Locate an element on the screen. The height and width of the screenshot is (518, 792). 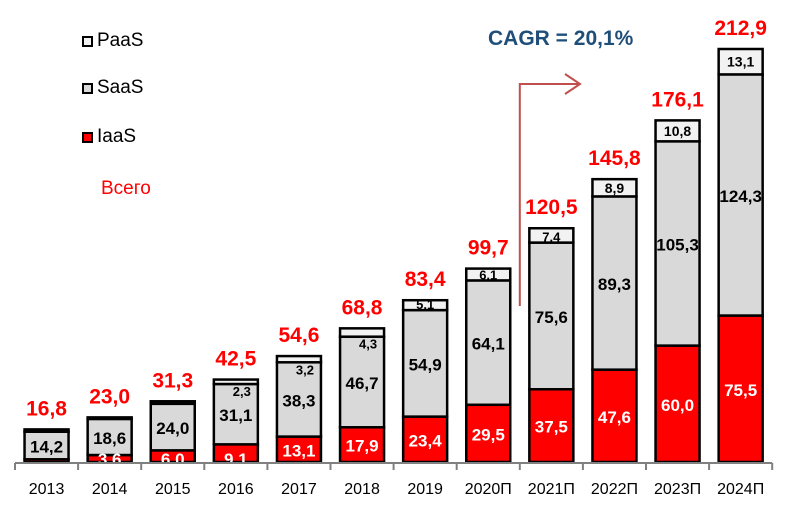
legend-item-saas: SaaS is located at coordinates (112, 88).